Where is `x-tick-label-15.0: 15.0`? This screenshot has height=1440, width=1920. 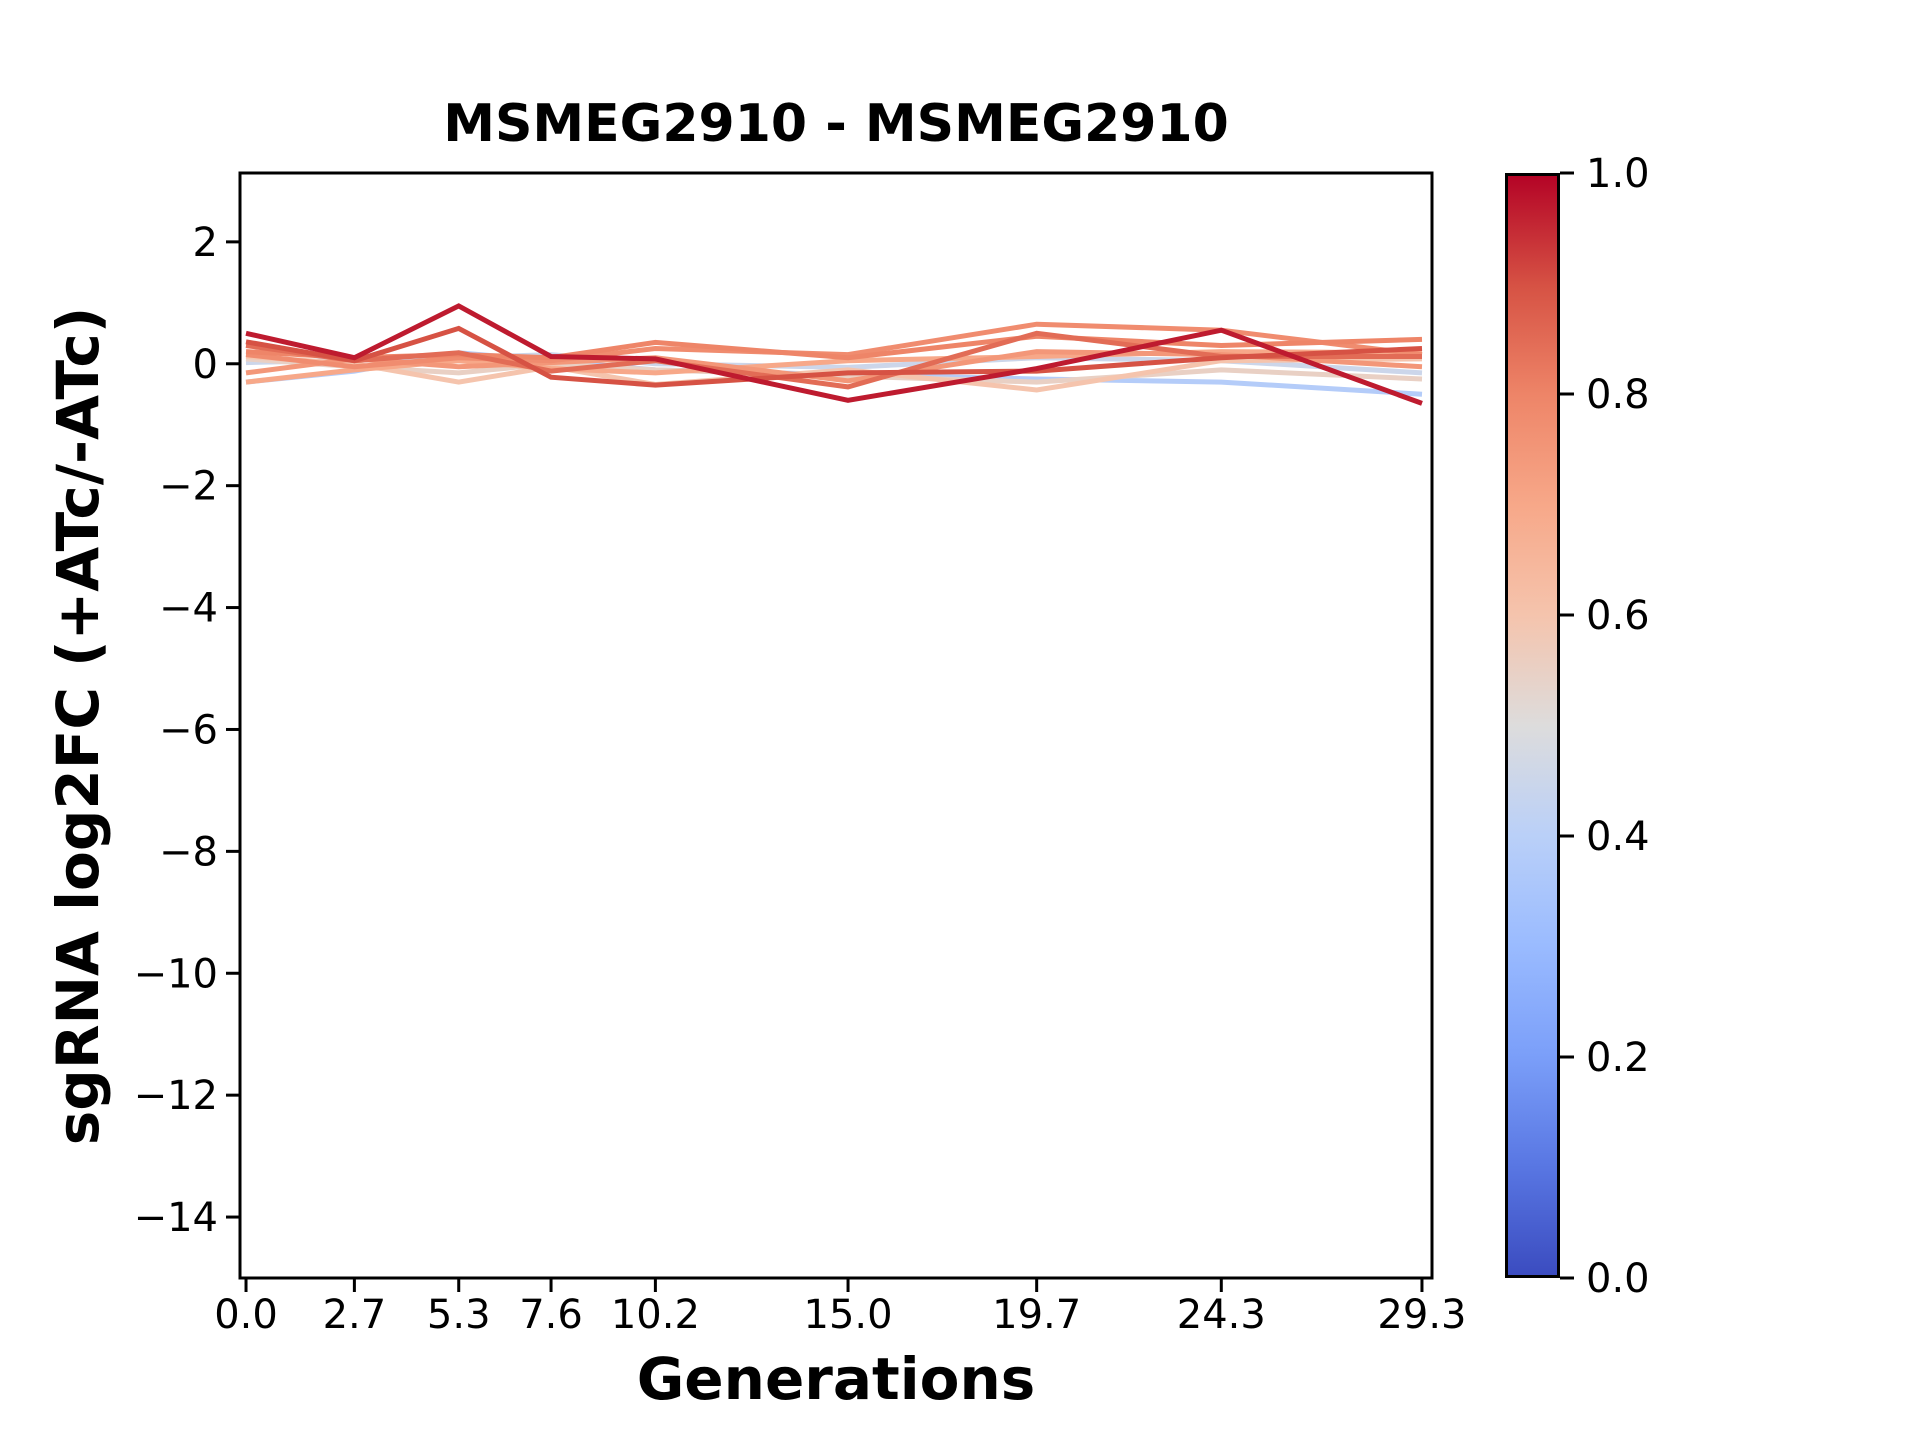 x-tick-label-15.0: 15.0 is located at coordinates (848, 1315).